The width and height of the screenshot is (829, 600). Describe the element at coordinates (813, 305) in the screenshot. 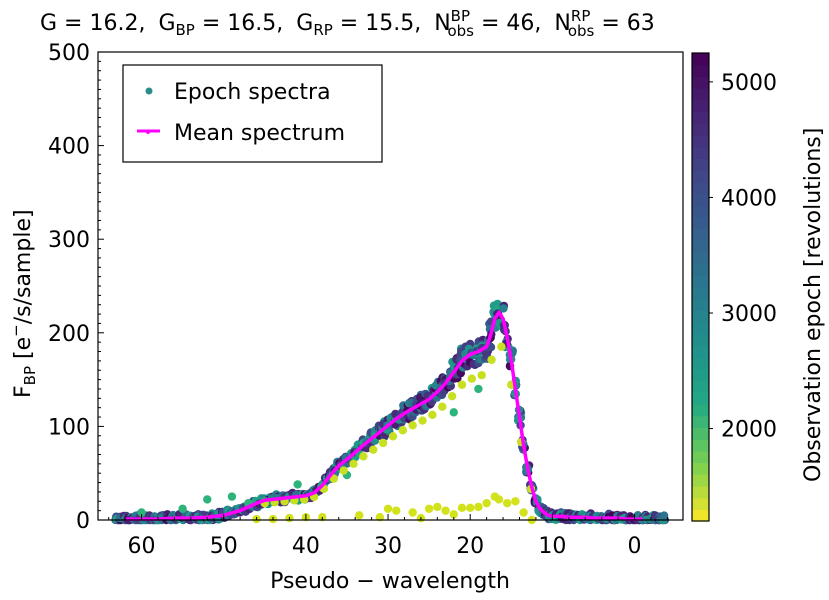

I see `colorbar-title: Observation epoch [revolutions]` at that location.